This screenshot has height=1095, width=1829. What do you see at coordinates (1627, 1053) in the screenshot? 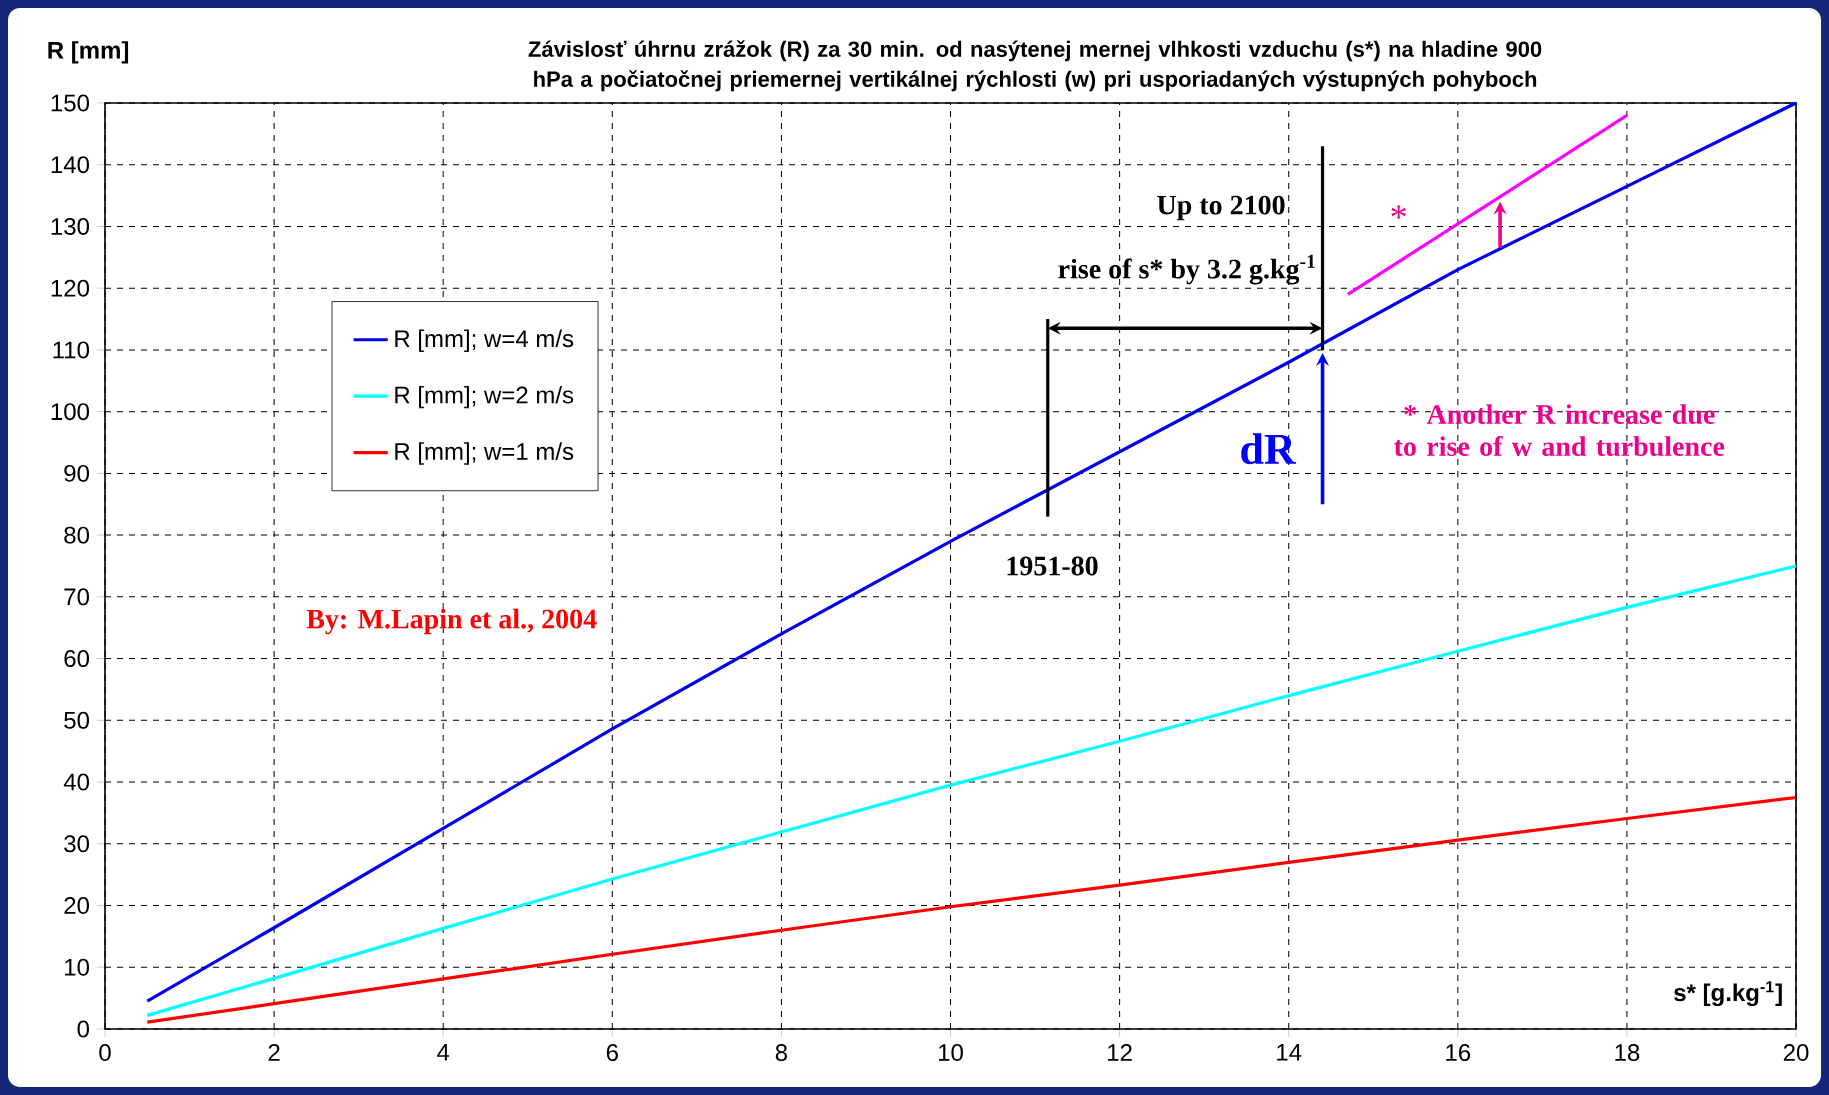
I see `x-tick-label: 18` at bounding box center [1627, 1053].